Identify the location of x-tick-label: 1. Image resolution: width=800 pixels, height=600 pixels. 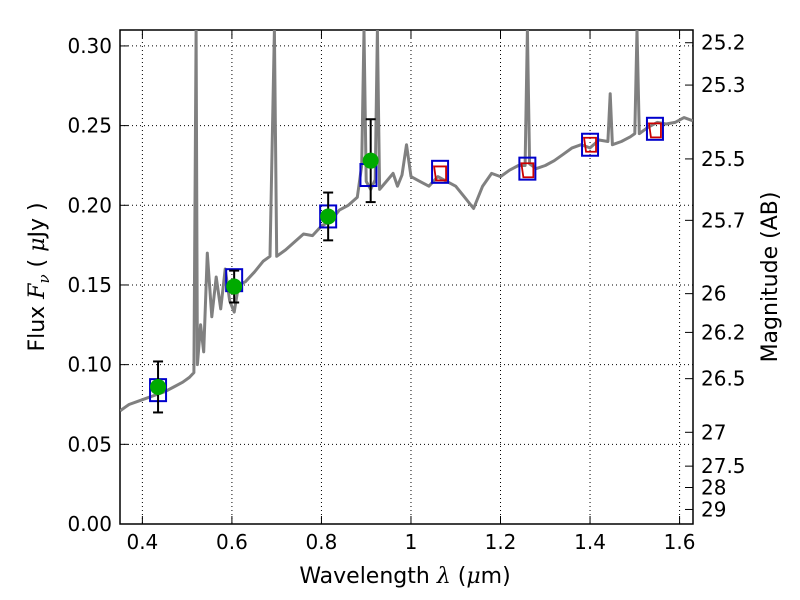
(411, 542).